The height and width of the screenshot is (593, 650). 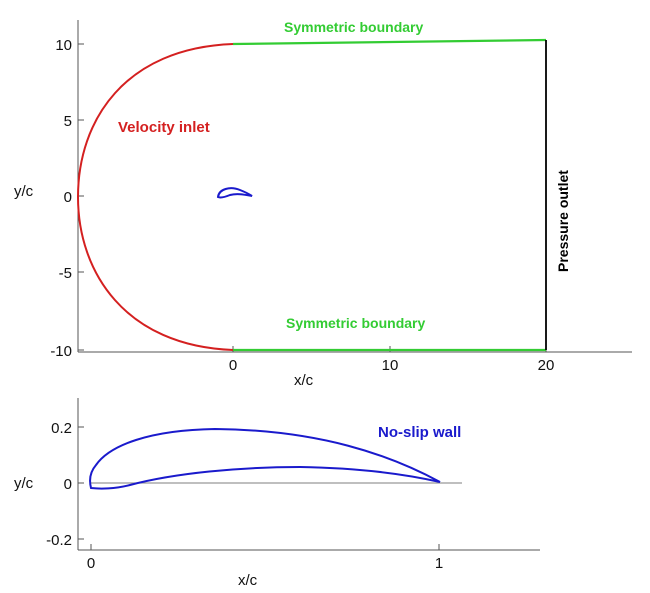 What do you see at coordinates (155, 197) in the screenshot?
I see `velocity-inlet-boundary` at bounding box center [155, 197].